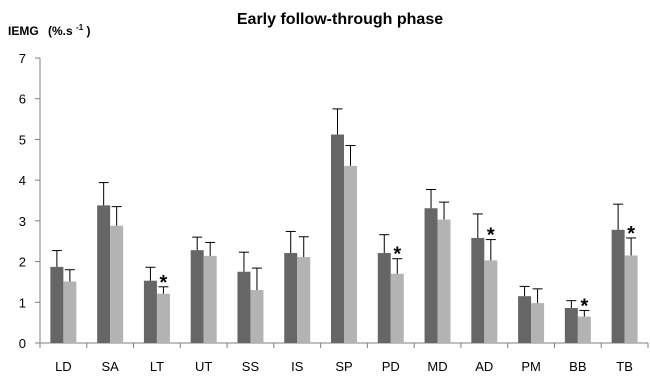  Describe the element at coordinates (203, 366) in the screenshot. I see `x-tick-label: UT` at that location.